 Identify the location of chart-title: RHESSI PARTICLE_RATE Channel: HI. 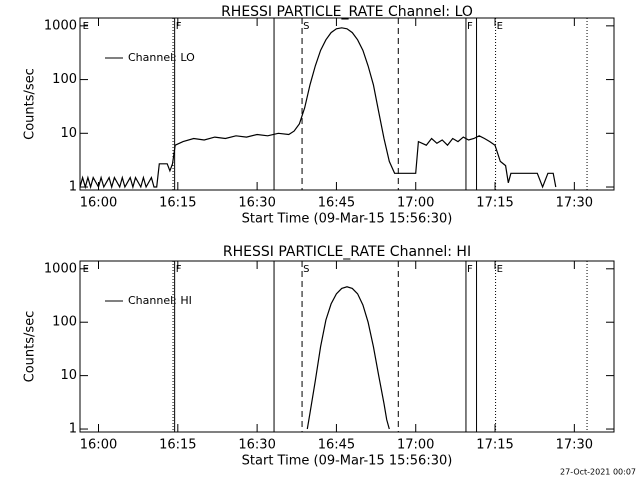
(347, 252).